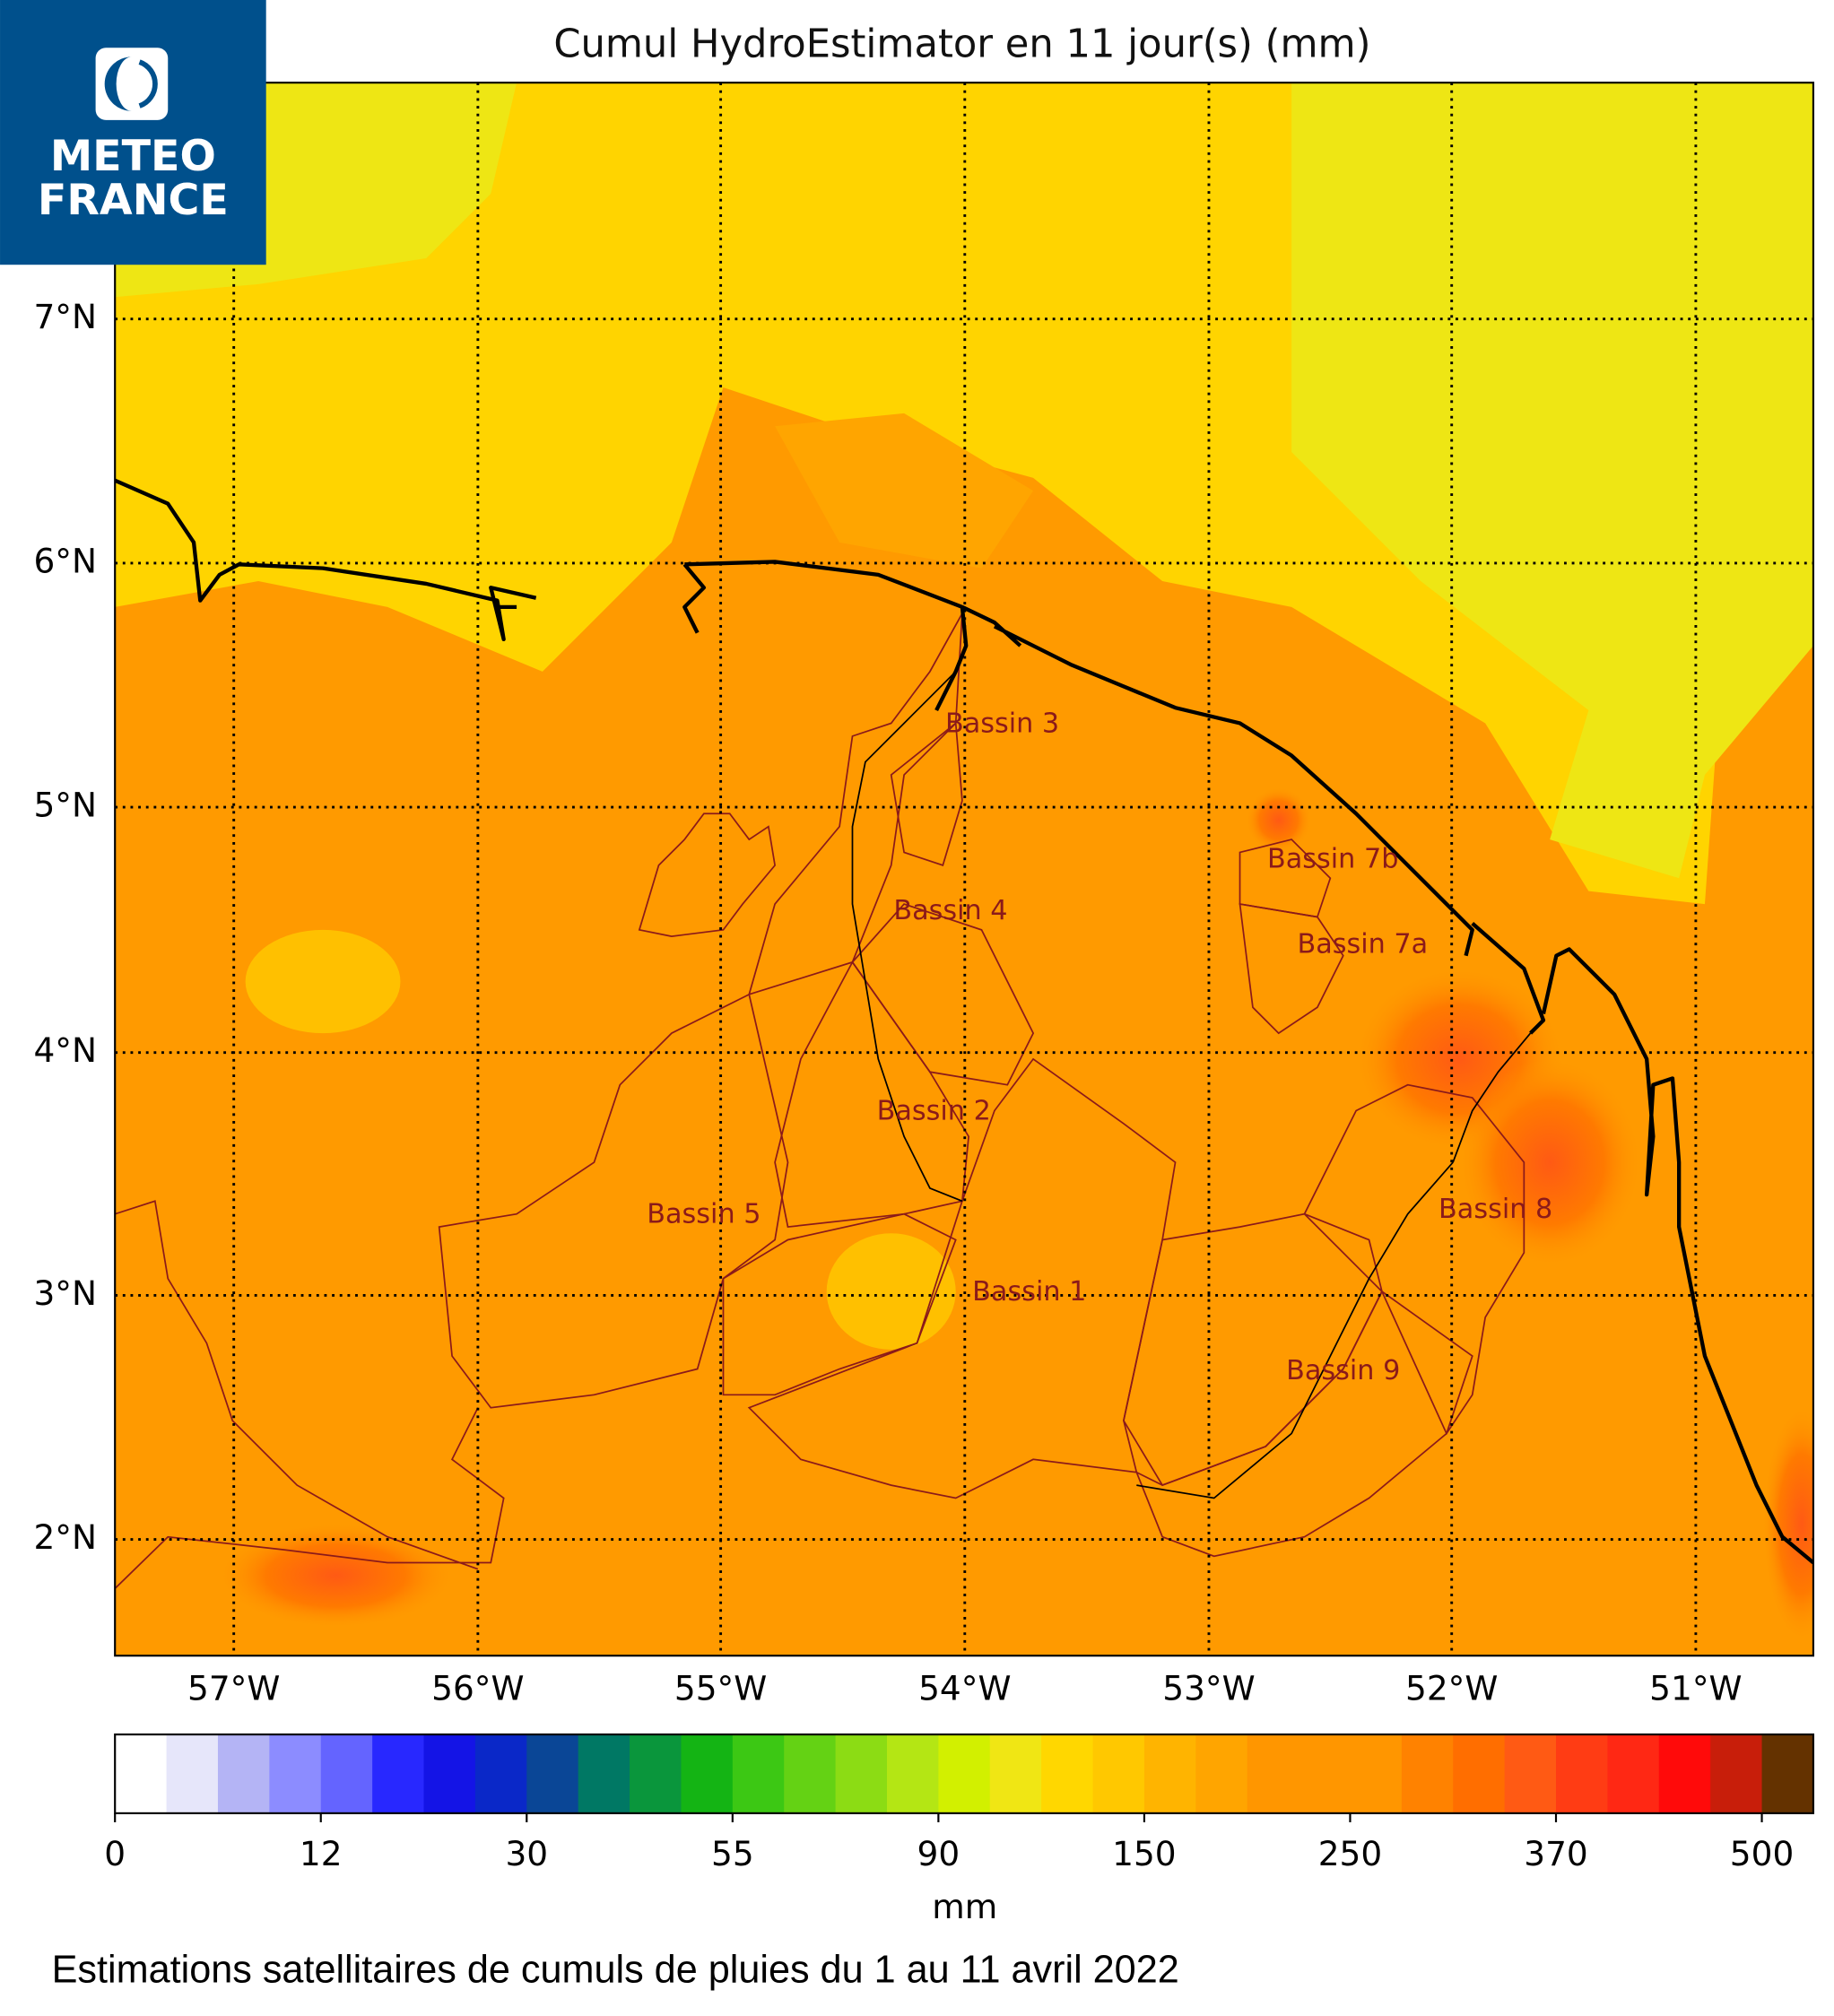 This screenshot has height=2016, width=1834. Describe the element at coordinates (1029, 1292) in the screenshot. I see `basin-label: Bassin 1` at that location.